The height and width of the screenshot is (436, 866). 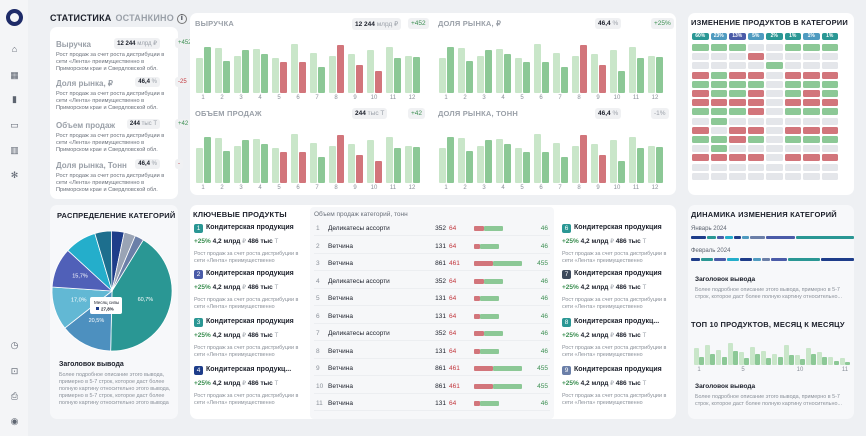 What do you see at coordinates (14, 75) in the screenshot?
I see `dashboard-icon: ▦` at bounding box center [14, 75].